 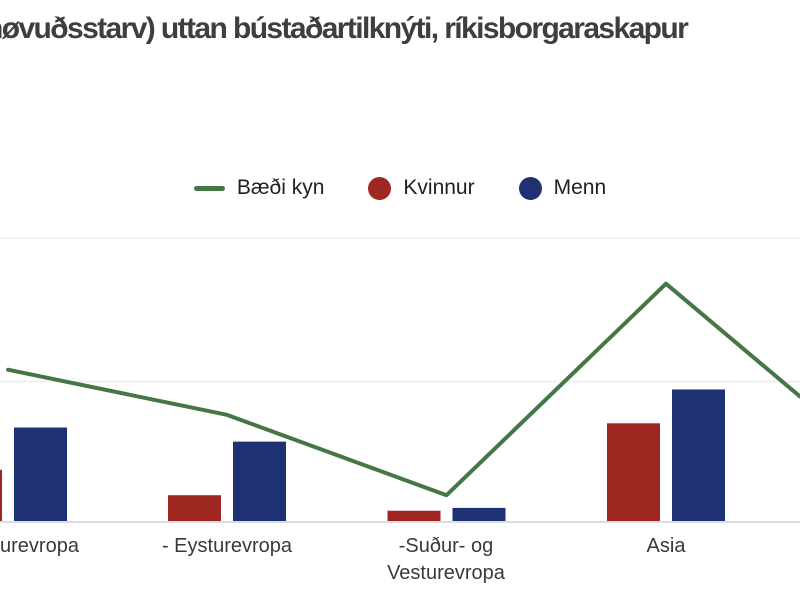 I want to click on legend-item-kvinnur: Kvinnur, so click(x=421, y=188).